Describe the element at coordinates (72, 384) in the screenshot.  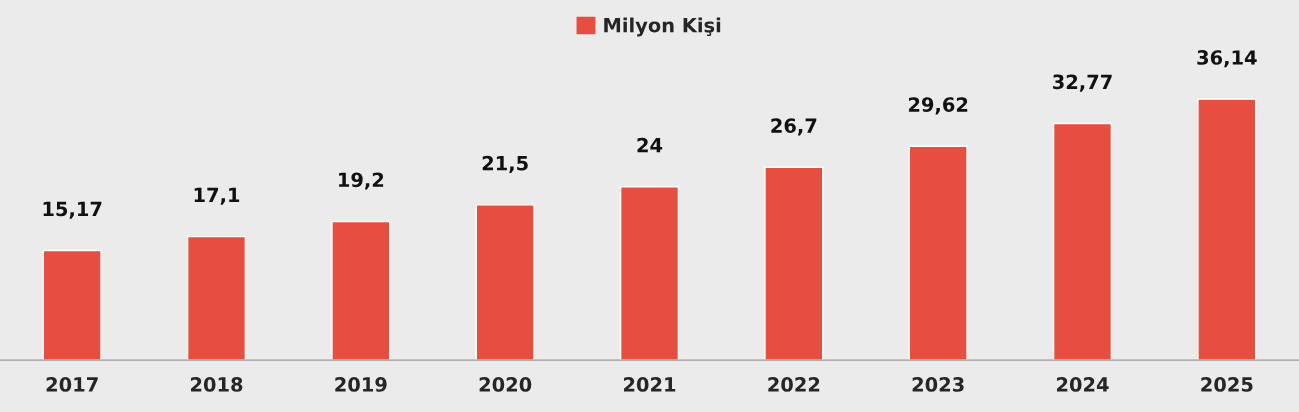
I see `x-tick-label: 2017` at that location.